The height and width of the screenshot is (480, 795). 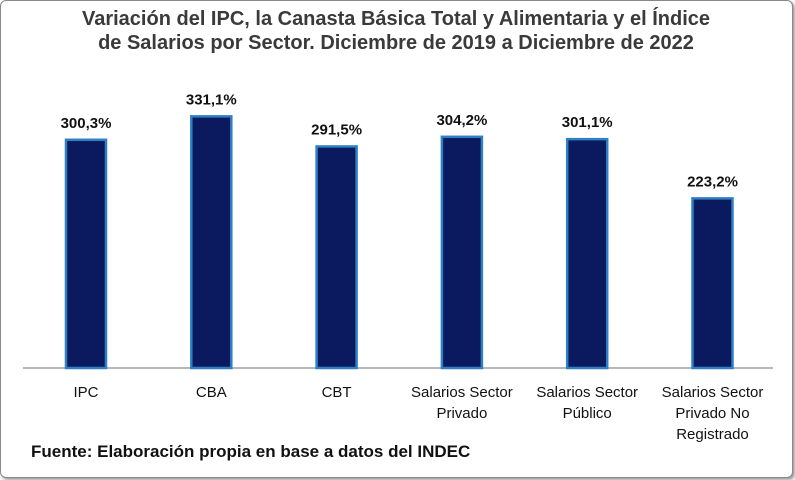 I want to click on x-tick-label: CBT, so click(x=336, y=392).